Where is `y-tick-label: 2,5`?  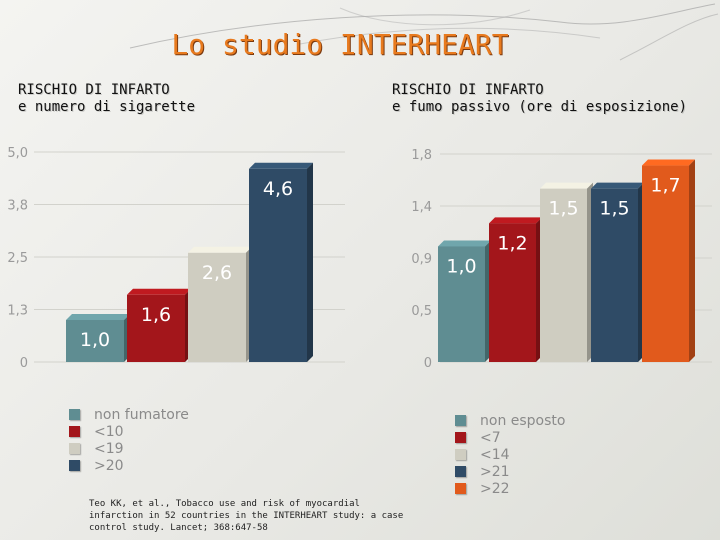 y-tick-label: 2,5 is located at coordinates (17, 258).